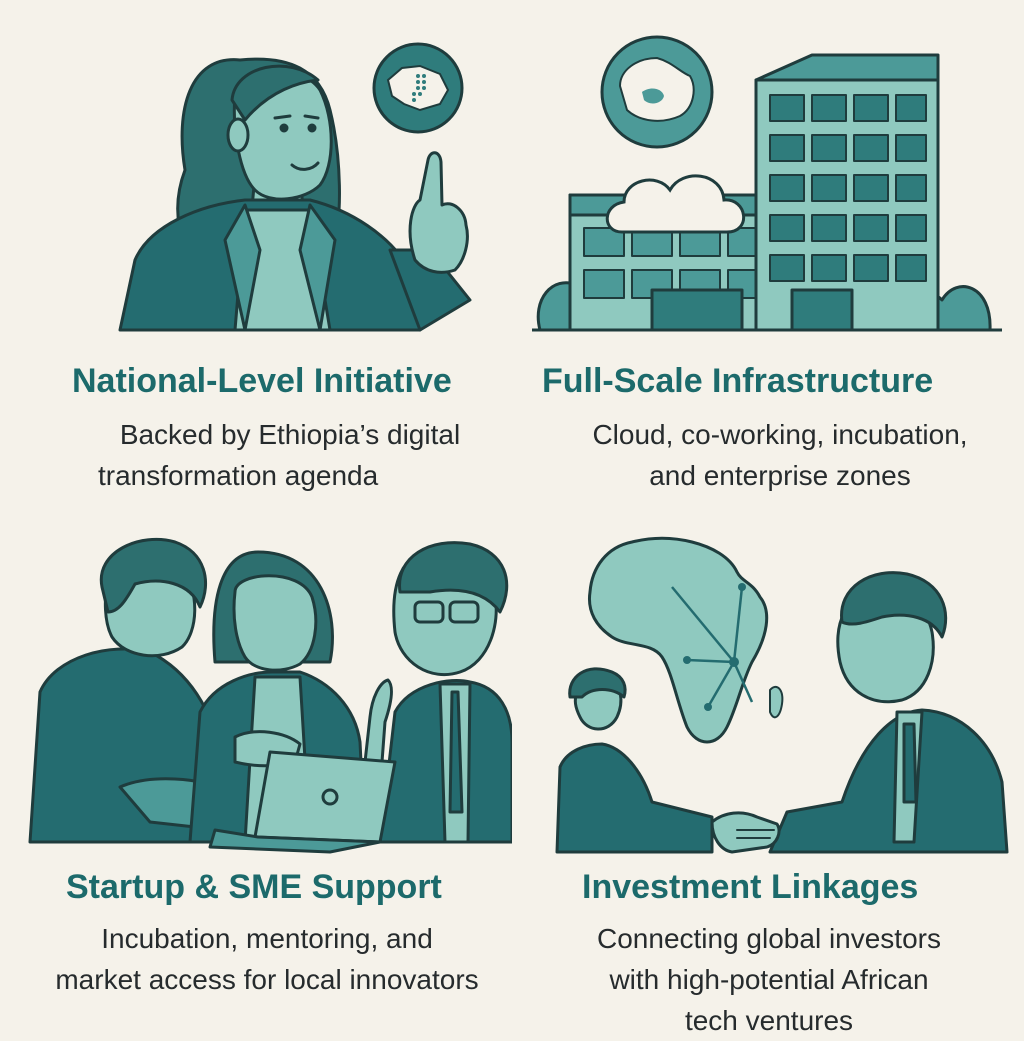  Describe the element at coordinates (750, 887) in the screenshot. I see `panel-title: Investment Linkages` at that location.